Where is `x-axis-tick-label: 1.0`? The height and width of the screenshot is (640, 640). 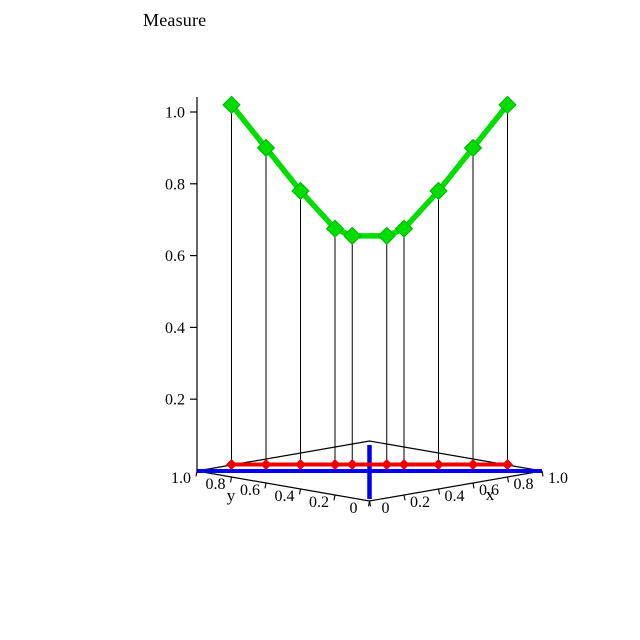
x-axis-tick-label: 1.0 is located at coordinates (558, 478).